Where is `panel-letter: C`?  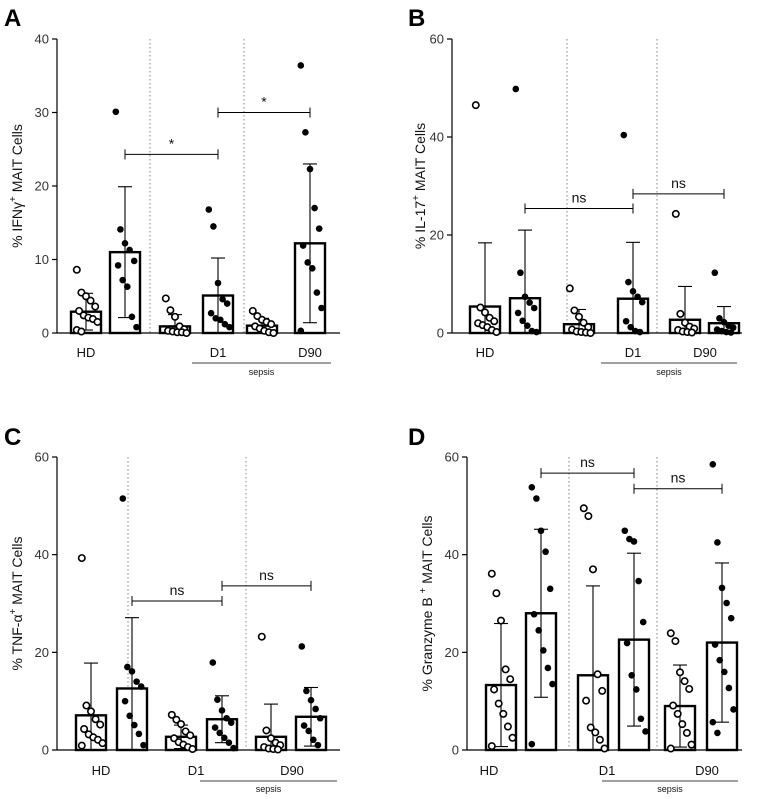 panel-letter: C is located at coordinates (12, 437).